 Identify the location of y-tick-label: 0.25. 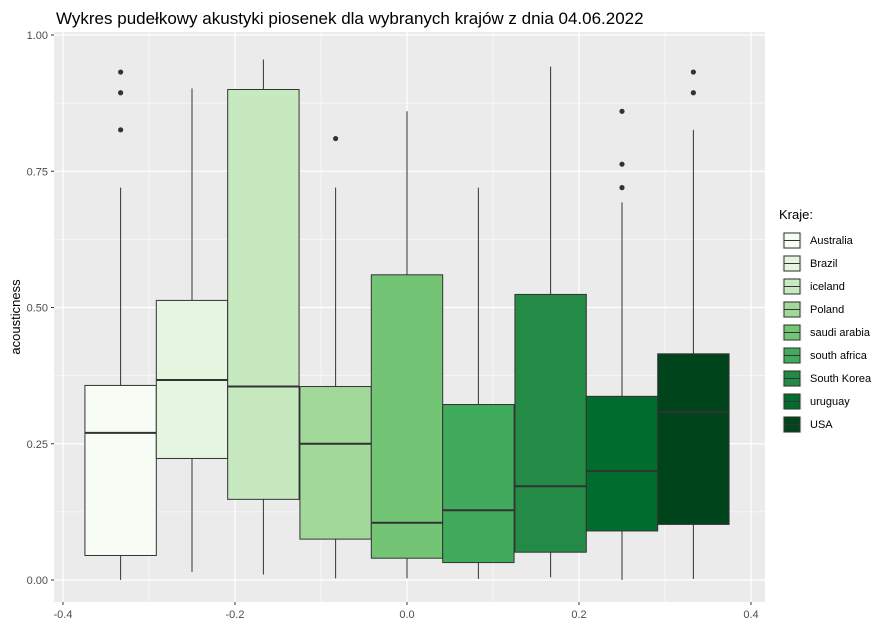
(37, 445).